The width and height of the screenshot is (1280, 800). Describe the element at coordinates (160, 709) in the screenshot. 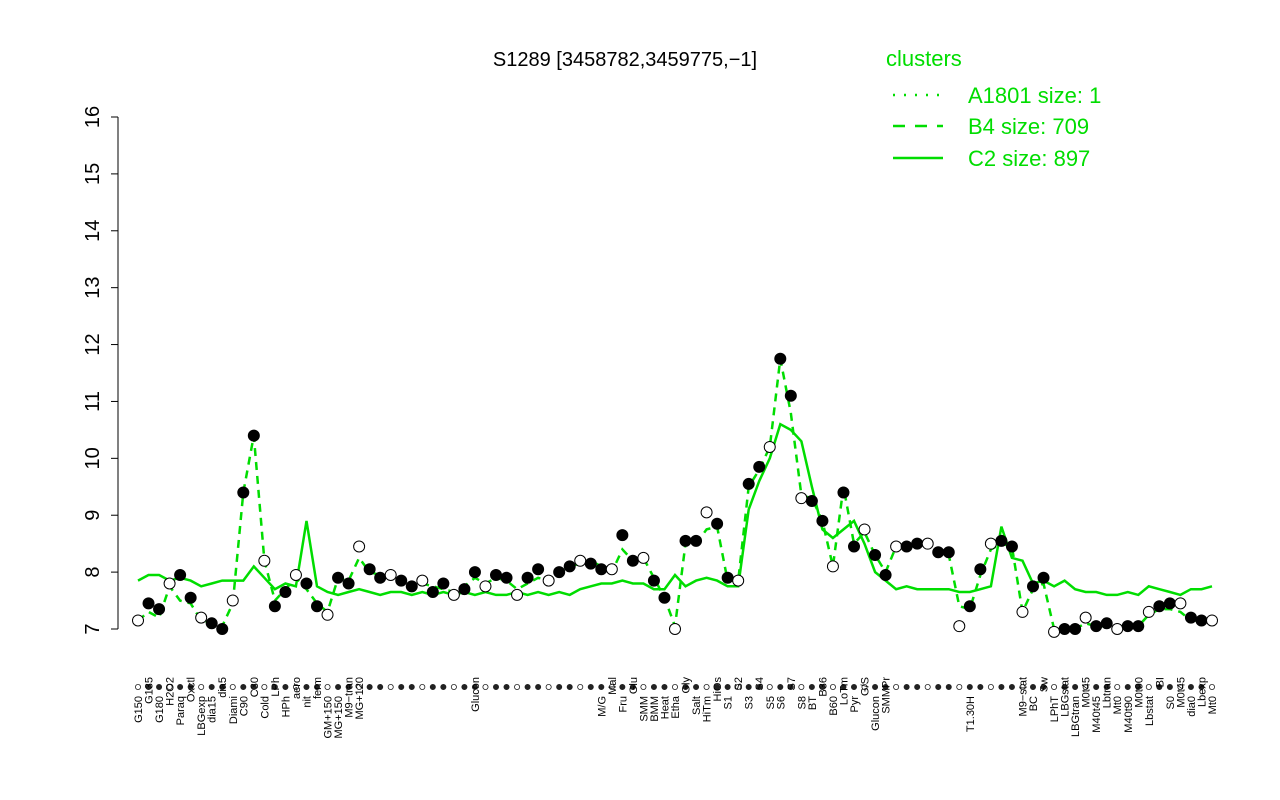

I see `x-tick-label: G180` at that location.